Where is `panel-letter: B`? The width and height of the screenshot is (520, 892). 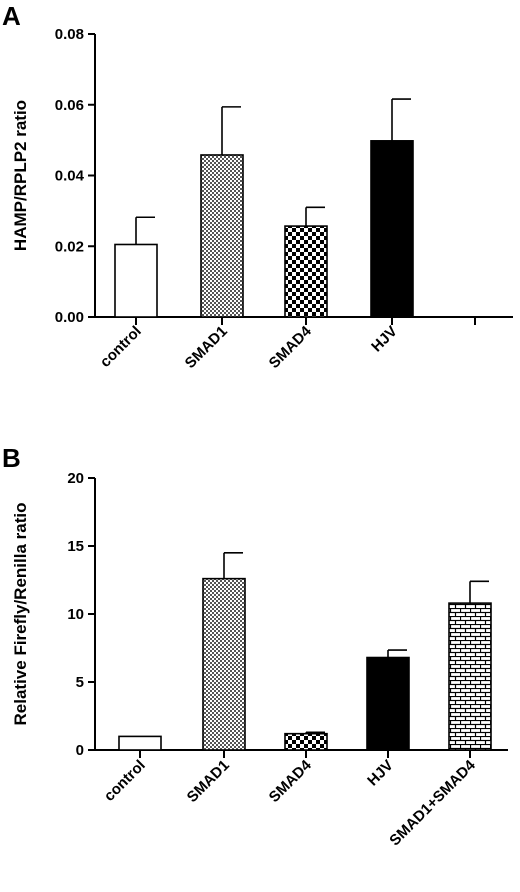
panel-letter: B is located at coordinates (11, 458).